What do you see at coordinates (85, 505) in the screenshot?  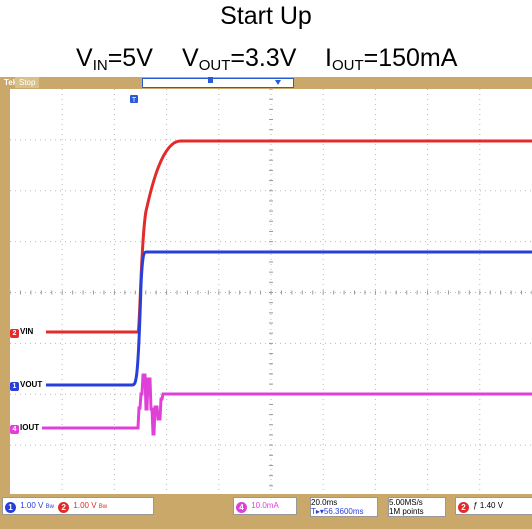 I see `ch2-scale: 1.00 V` at bounding box center [85, 505].